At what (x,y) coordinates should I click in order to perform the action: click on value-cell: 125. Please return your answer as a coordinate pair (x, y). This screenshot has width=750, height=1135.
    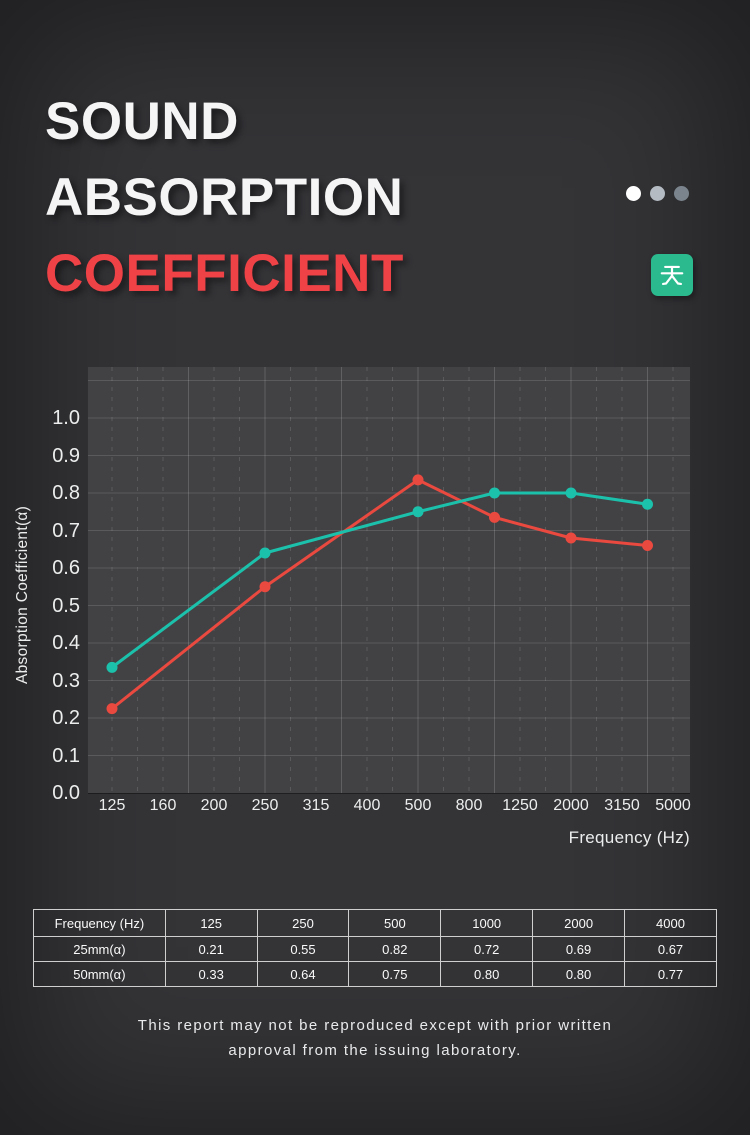
    Looking at the image, I should click on (211, 923).